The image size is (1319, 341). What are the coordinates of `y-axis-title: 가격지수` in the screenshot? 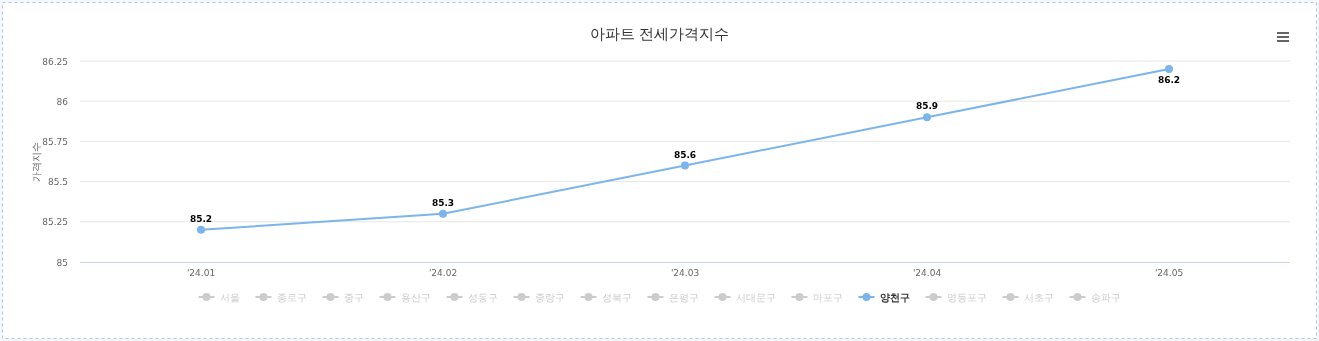 It's located at (36, 162).